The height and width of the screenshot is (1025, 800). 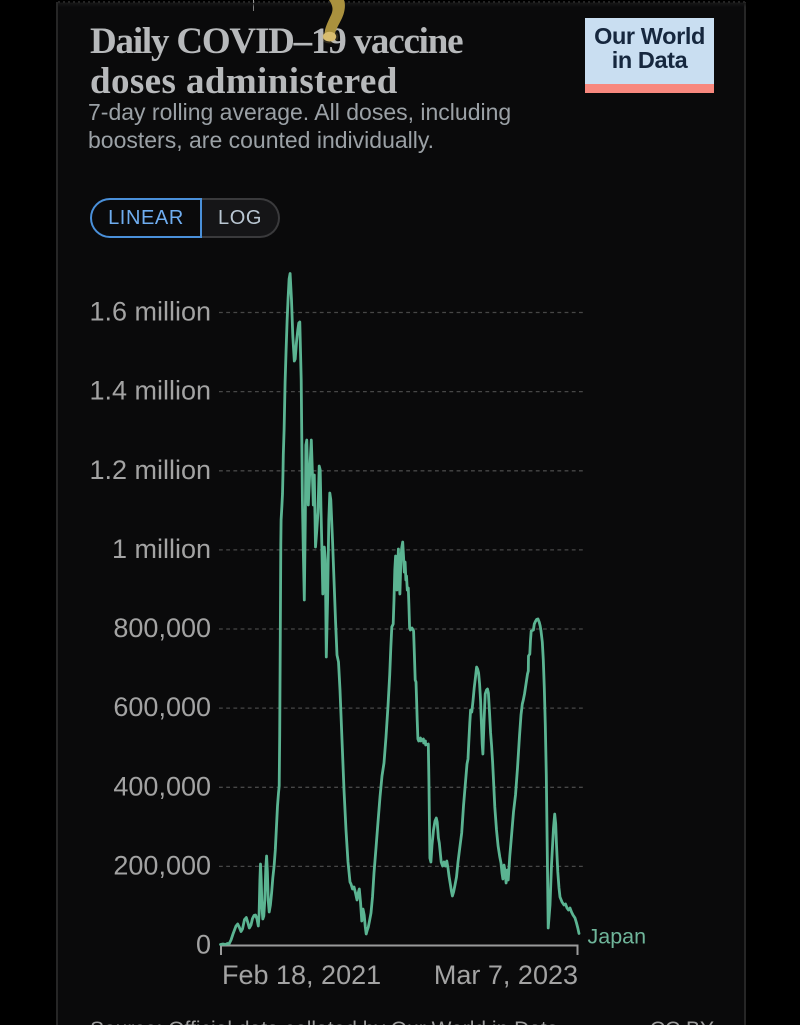 What do you see at coordinates (506, 975) in the screenshot?
I see `svg-text: Mar 7, 2023` at bounding box center [506, 975].